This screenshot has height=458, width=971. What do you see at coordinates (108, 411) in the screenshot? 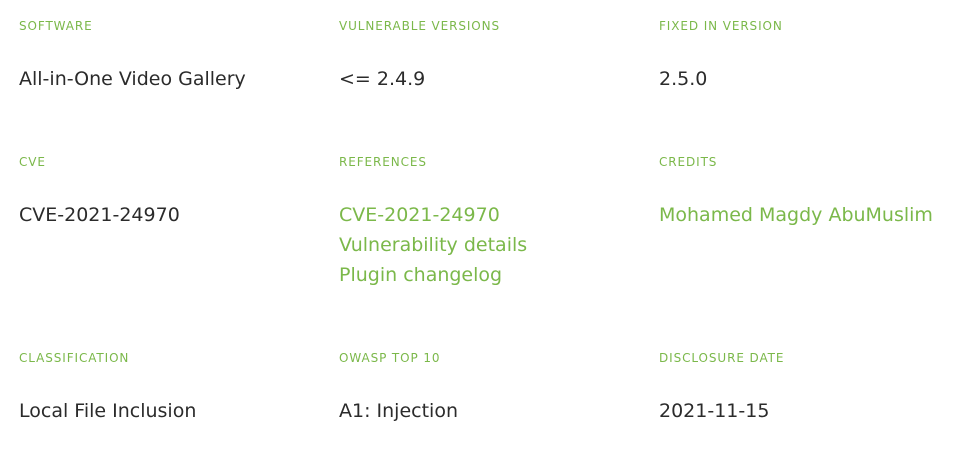
I see `classification-value: Local File Inclusion` at bounding box center [108, 411].